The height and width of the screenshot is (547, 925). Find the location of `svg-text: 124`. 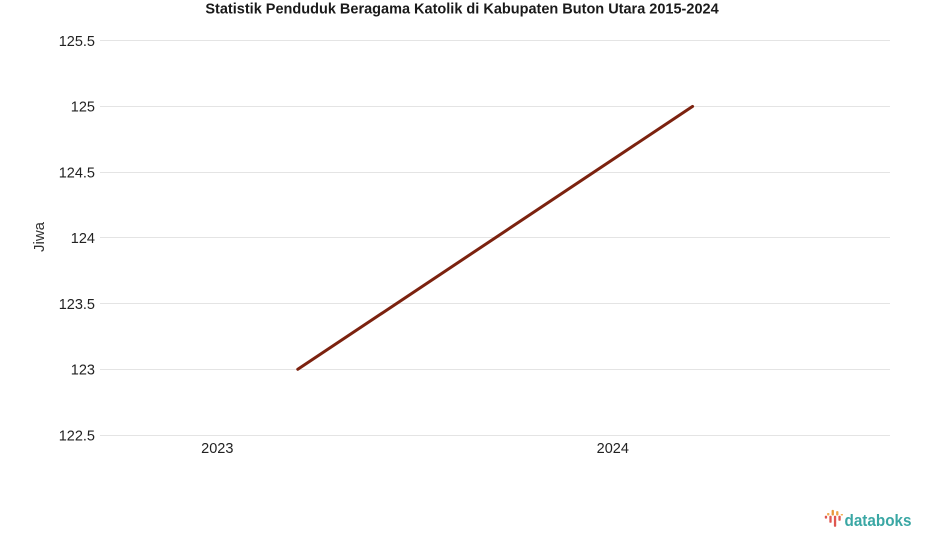

svg-text: 124 is located at coordinates (83, 239).